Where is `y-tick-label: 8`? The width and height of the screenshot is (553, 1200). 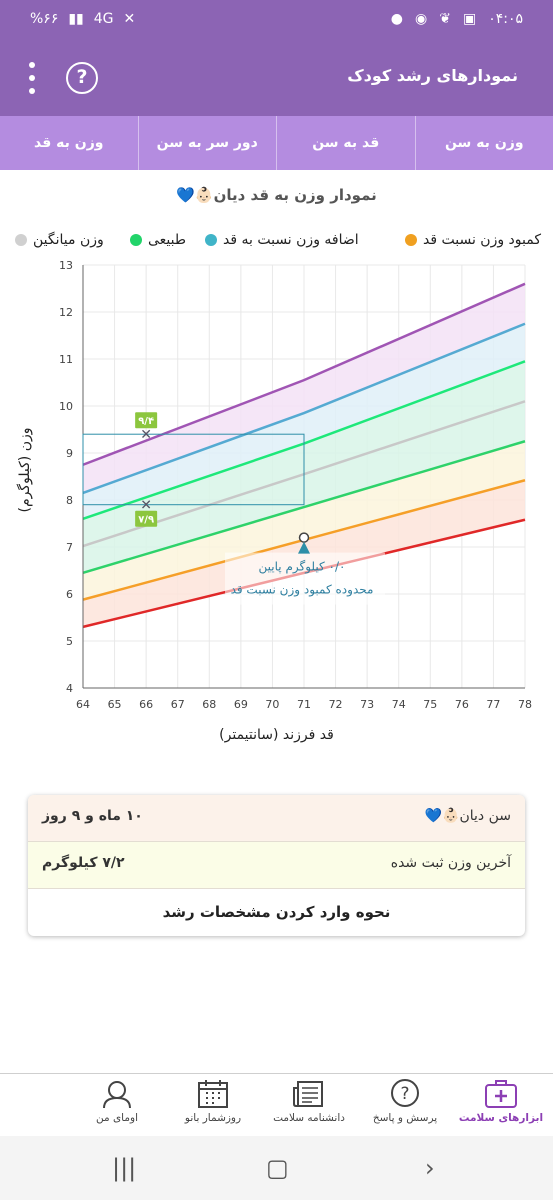 y-tick-label: 8 is located at coordinates (69, 500).